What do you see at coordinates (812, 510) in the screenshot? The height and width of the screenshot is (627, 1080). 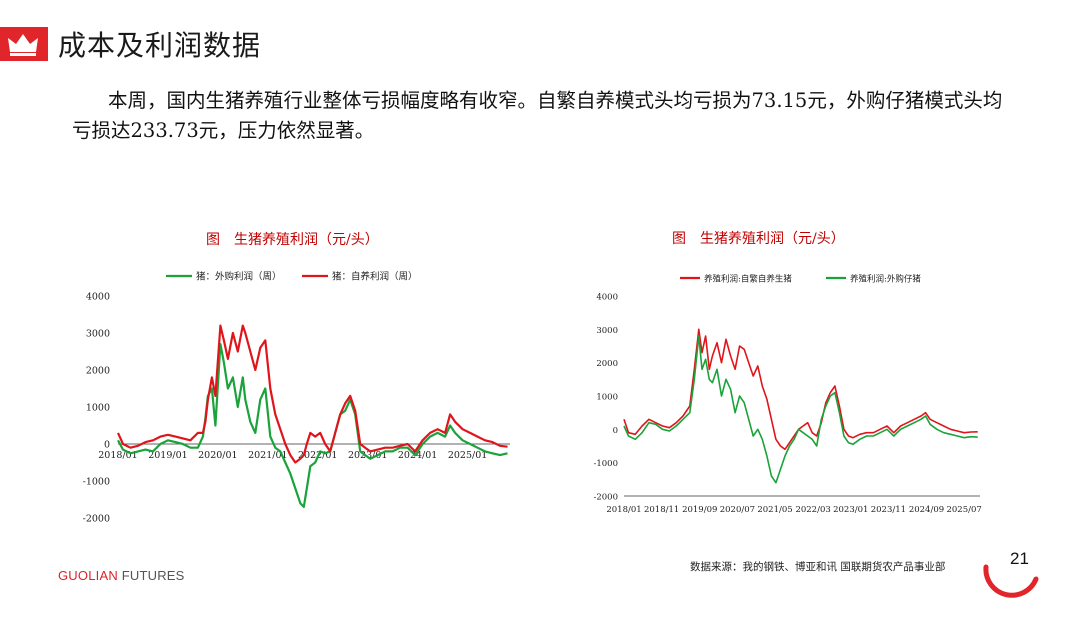 I see `x-tick-label: 2022/03` at bounding box center [812, 510].